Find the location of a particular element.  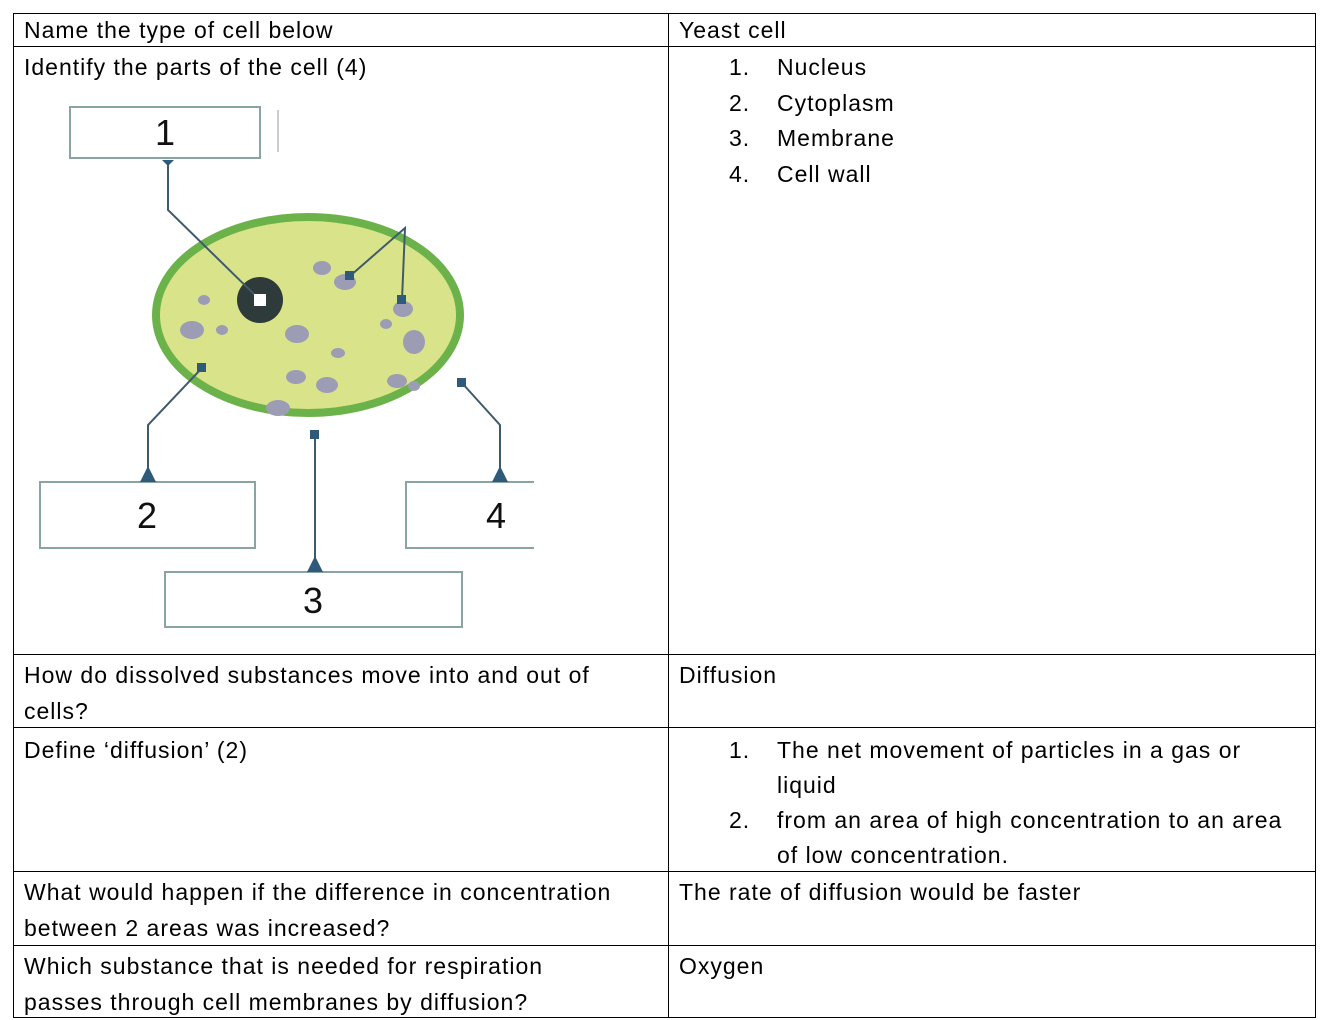

arrowheads is located at coordinates (324, 366).